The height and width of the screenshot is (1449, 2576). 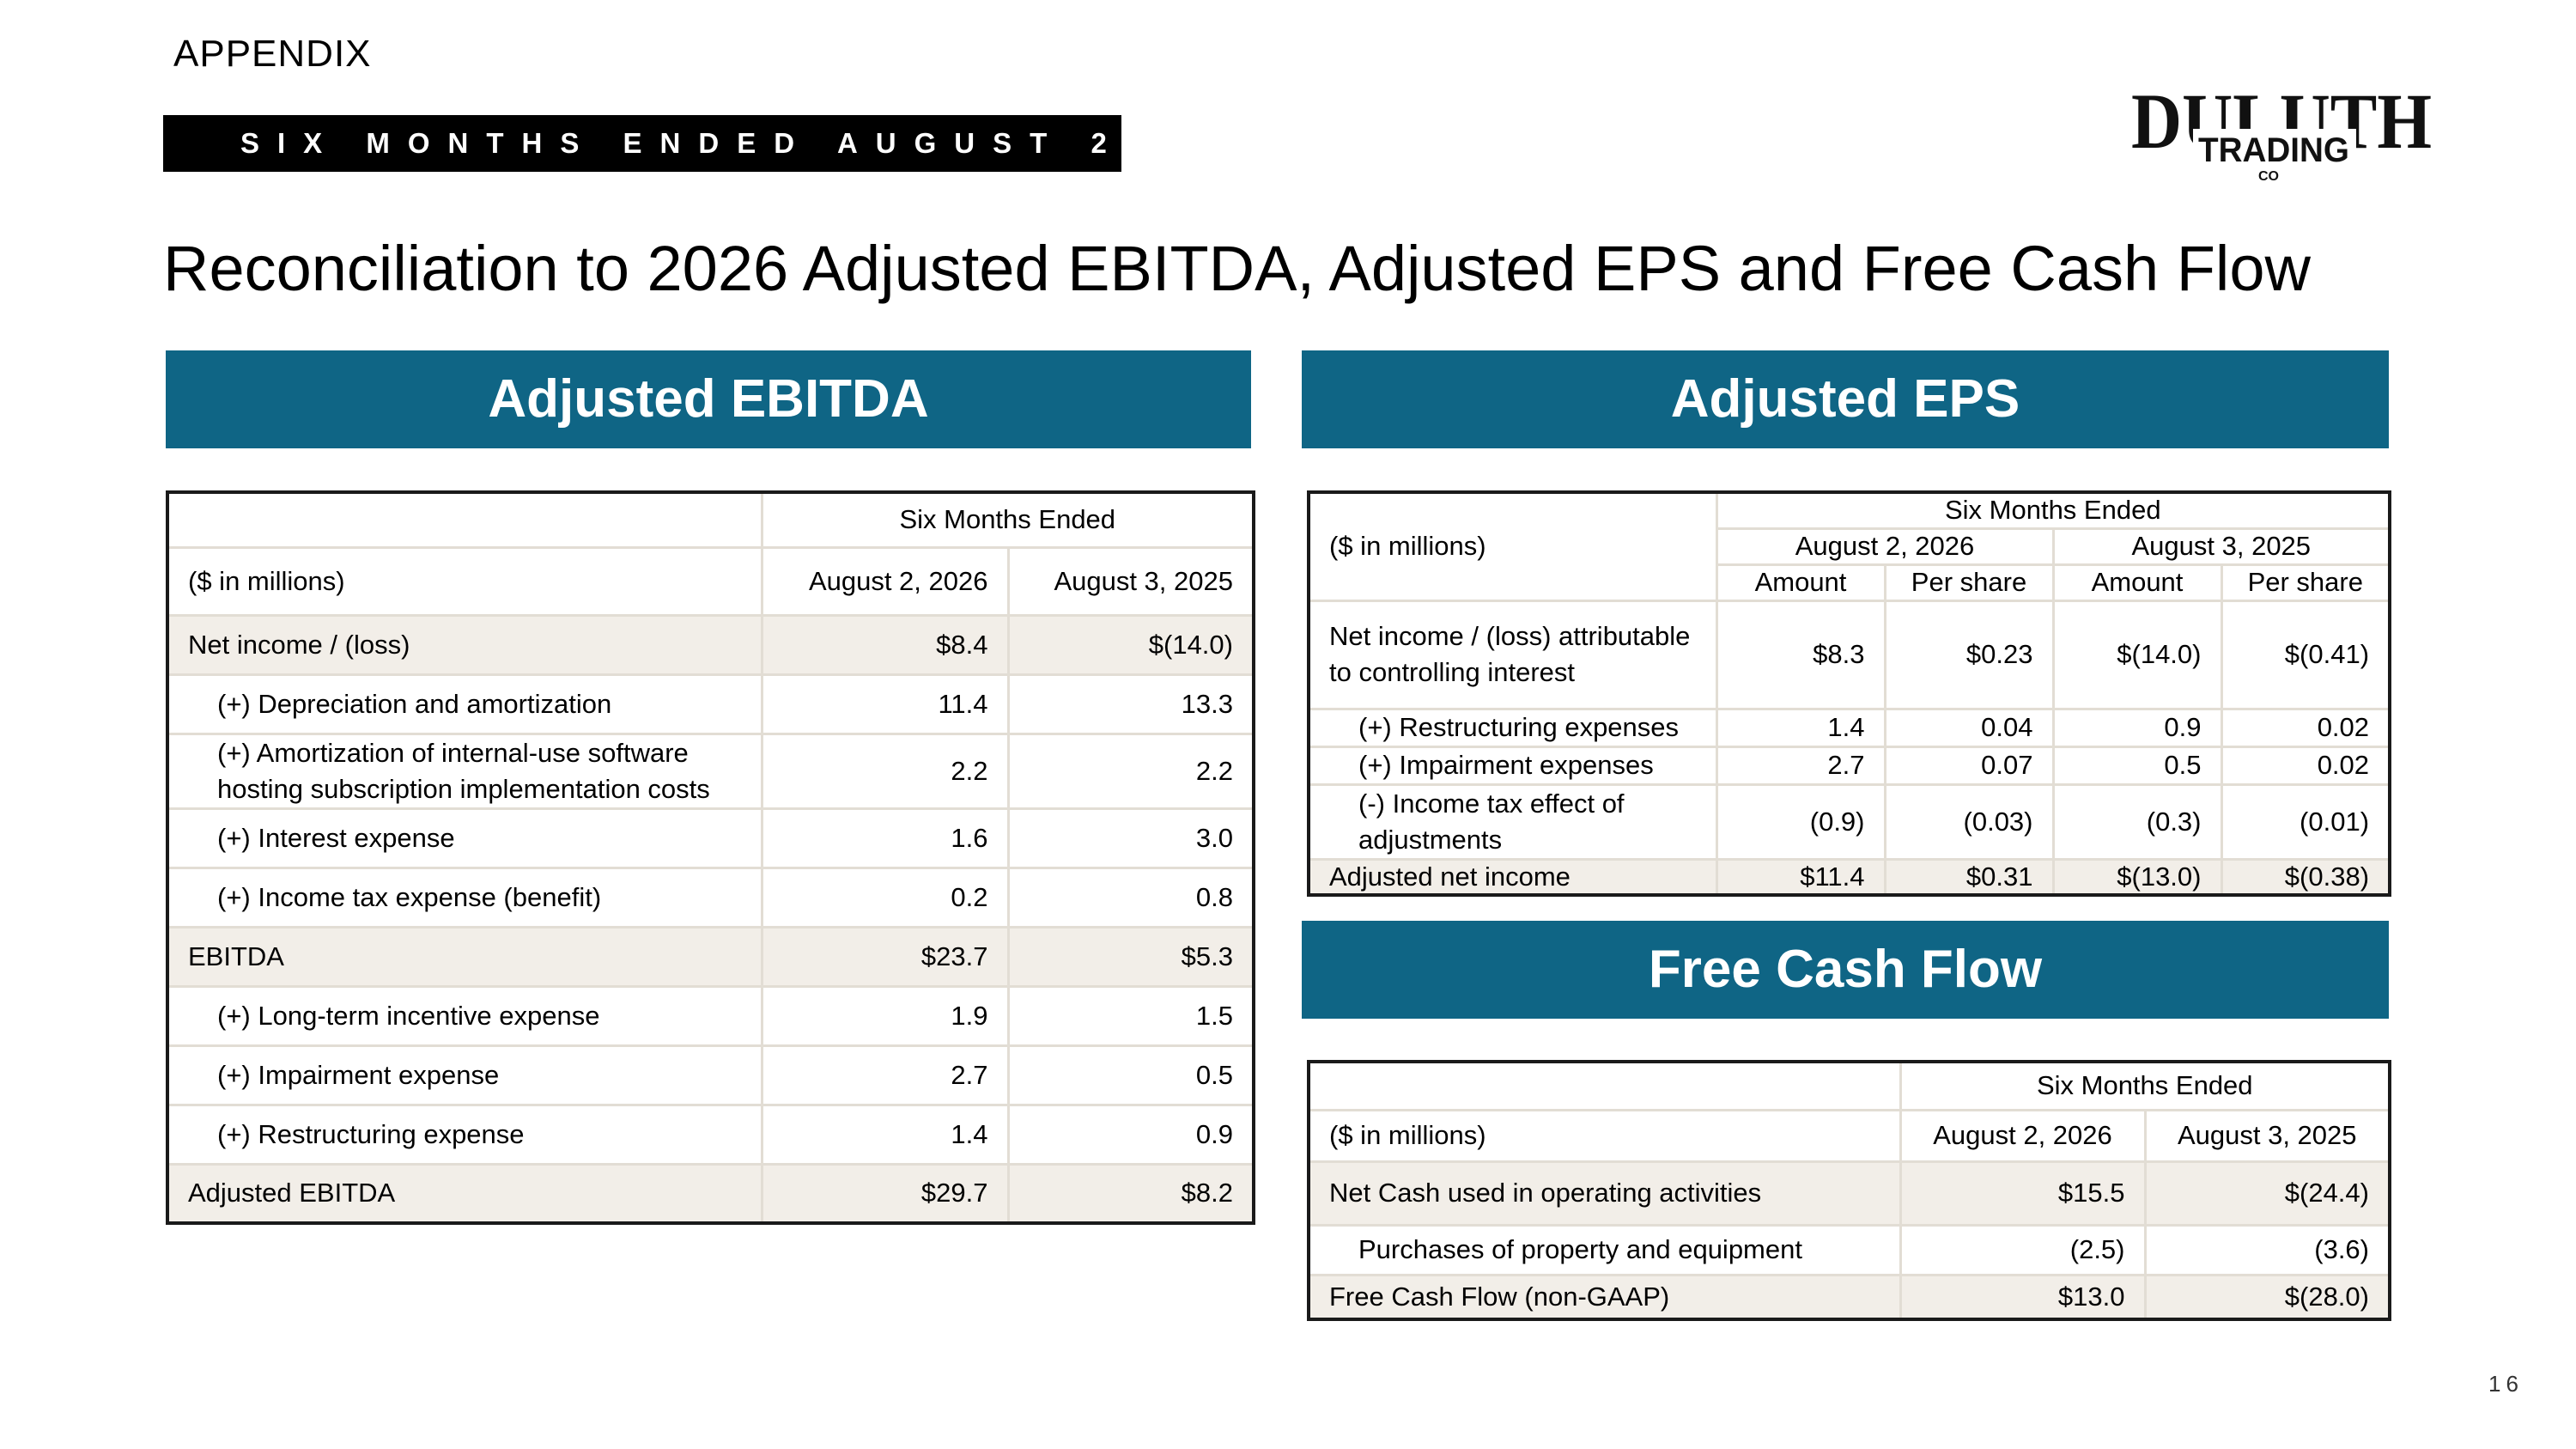 I want to click on row-amount-2026: 2.7, so click(x=1800, y=765).